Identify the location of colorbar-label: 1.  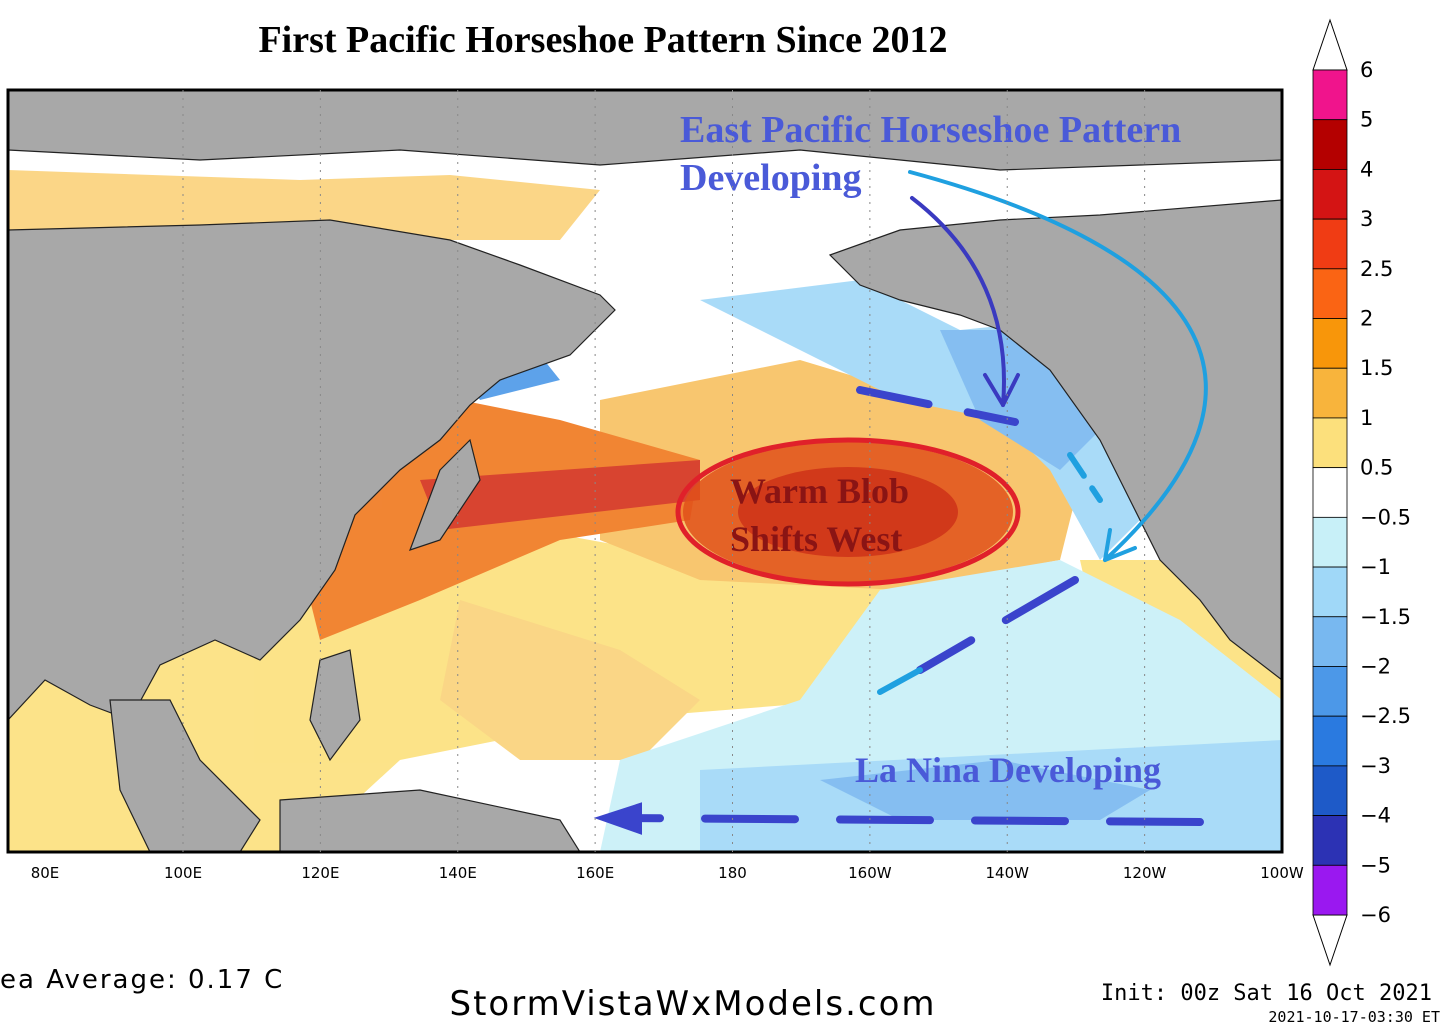
(1366, 418).